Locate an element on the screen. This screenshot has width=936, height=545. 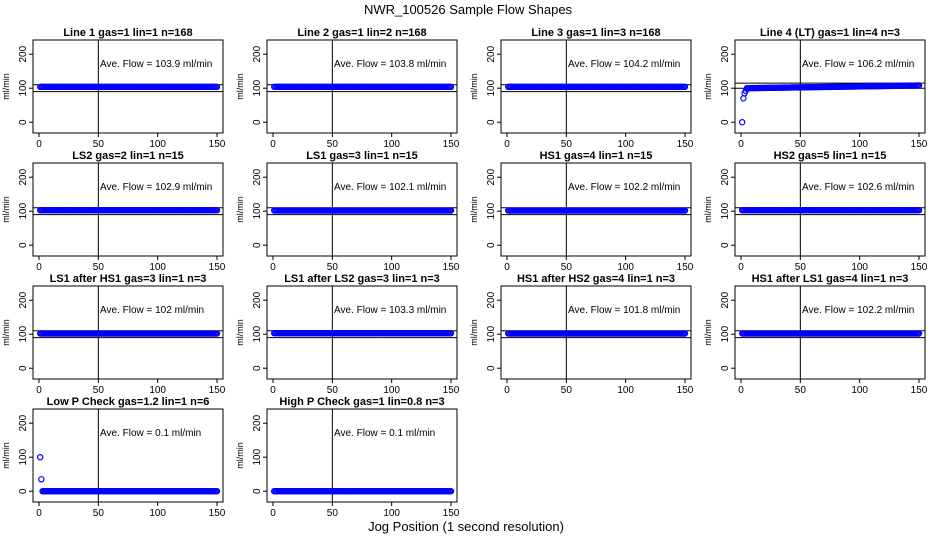
panel-title: Line 3 gas=1 lin=3 n=168 is located at coordinates (595, 33).